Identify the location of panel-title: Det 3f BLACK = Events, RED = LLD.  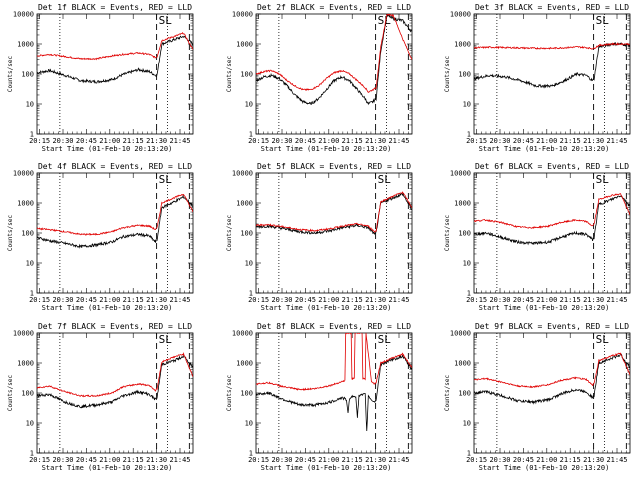
(552, 7).